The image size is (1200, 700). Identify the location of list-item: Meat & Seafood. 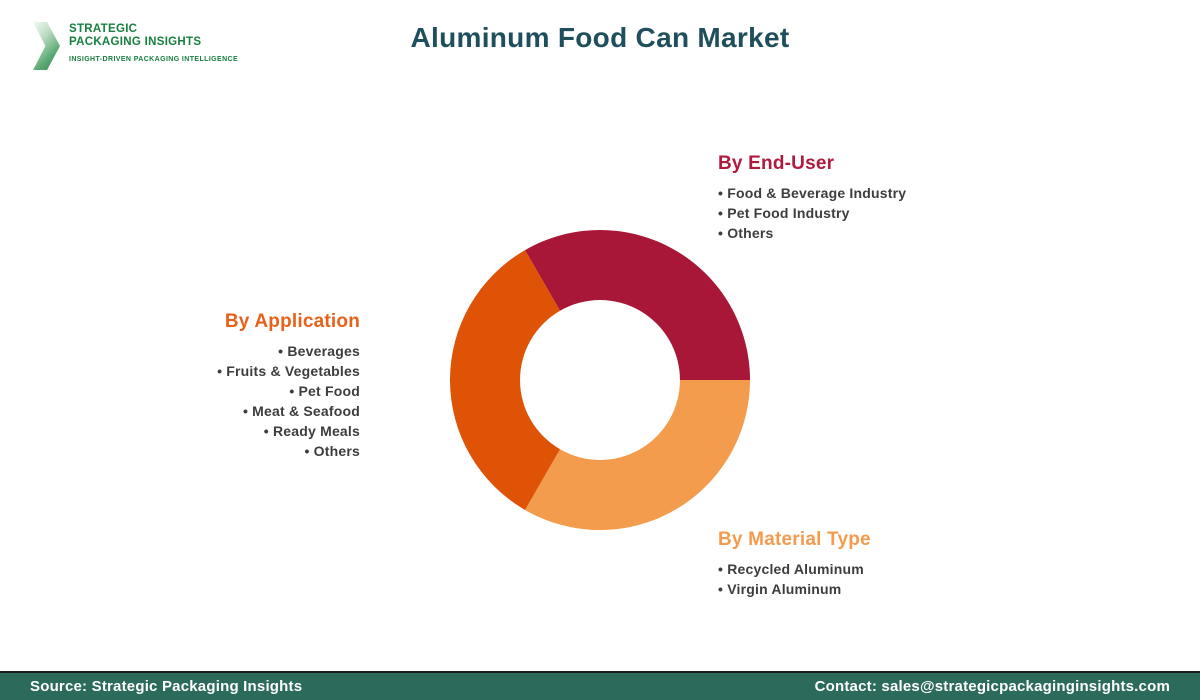
(240, 411).